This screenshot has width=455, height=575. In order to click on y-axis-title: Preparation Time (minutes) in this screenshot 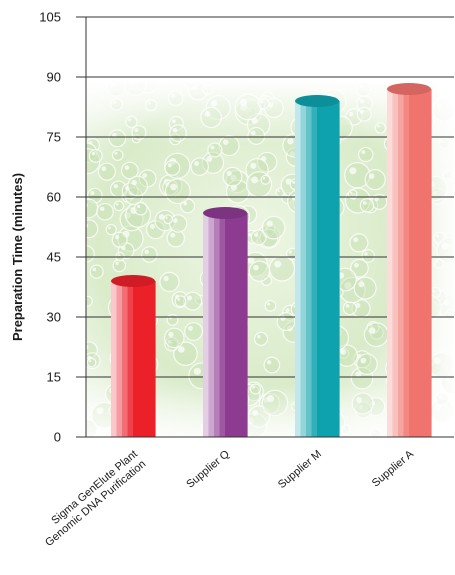, I will do `click(17, 257)`.